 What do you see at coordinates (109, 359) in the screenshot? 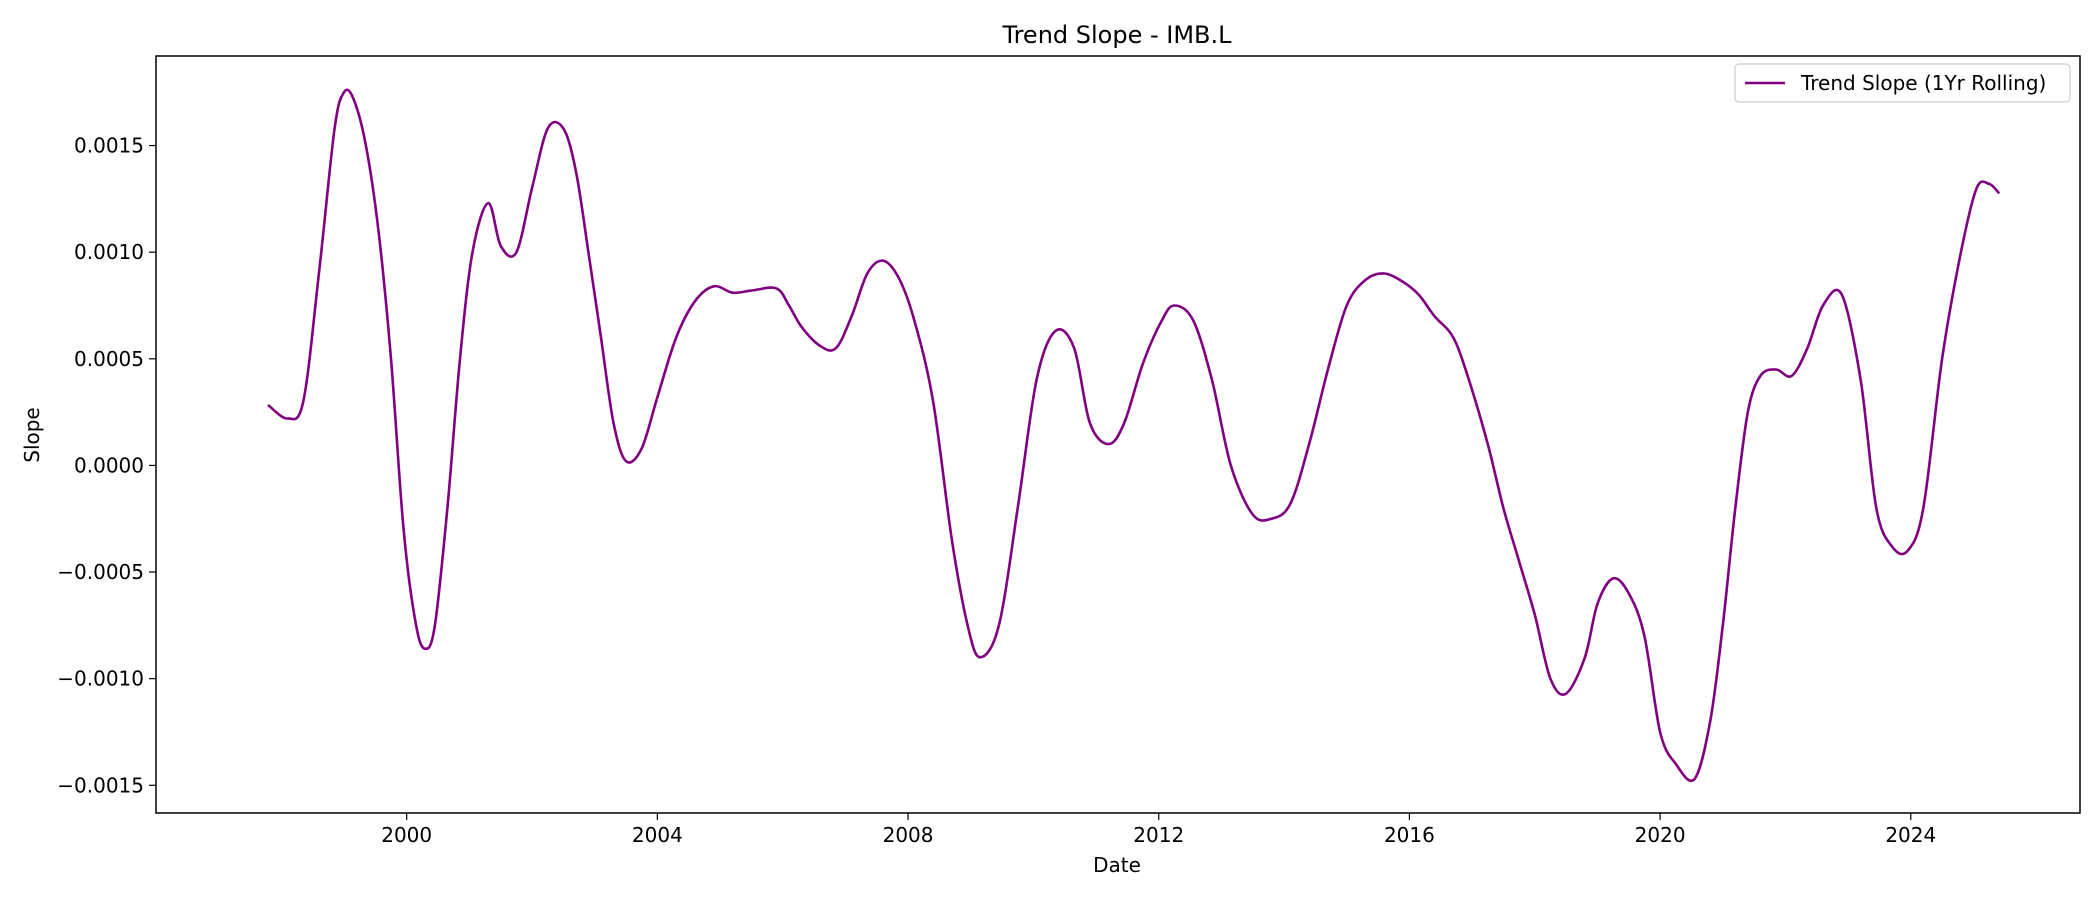
I see `y-tick-label: 0.0005` at bounding box center [109, 359].